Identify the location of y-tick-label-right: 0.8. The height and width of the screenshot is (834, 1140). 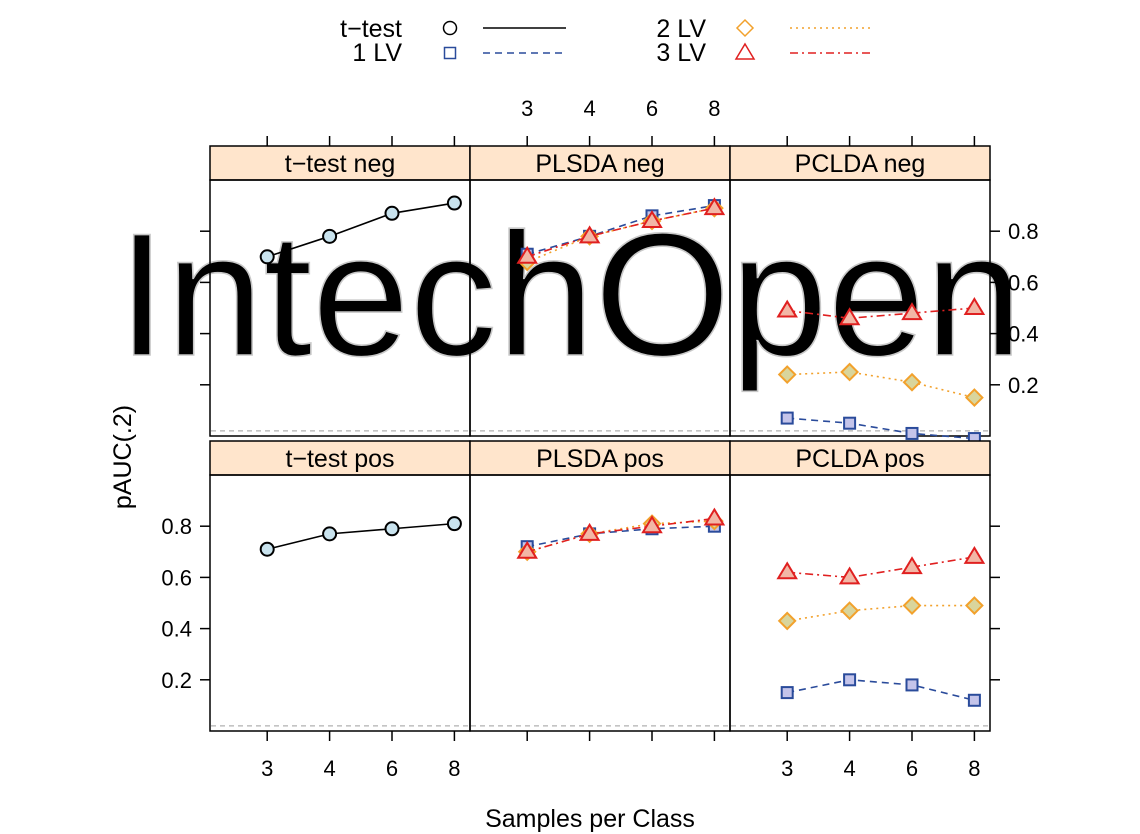
(1023, 231).